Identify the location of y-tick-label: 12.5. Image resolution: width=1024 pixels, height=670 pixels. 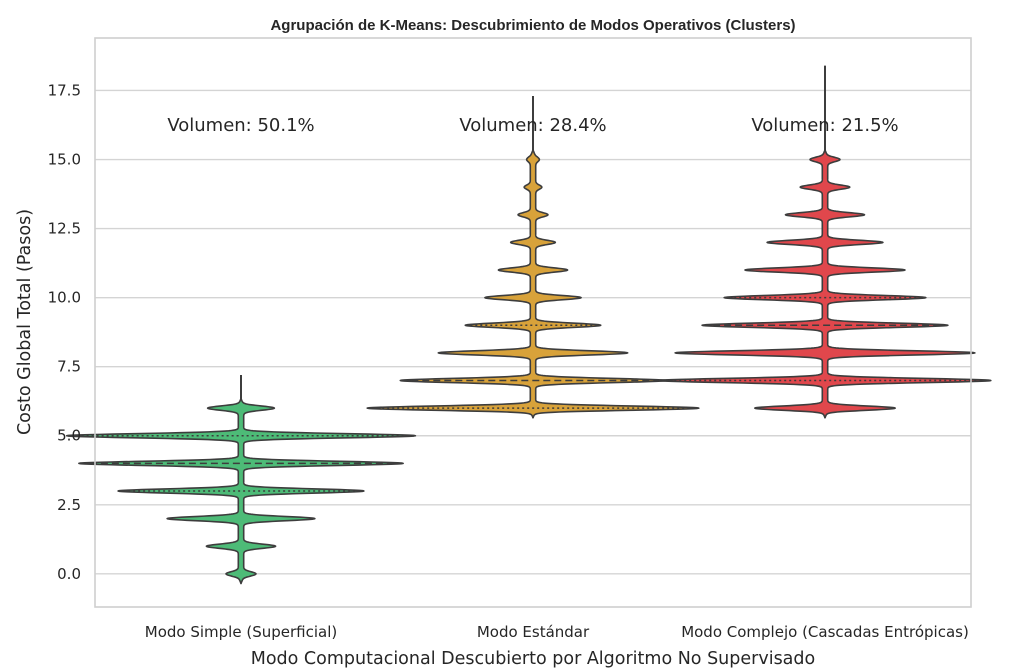
(64, 229).